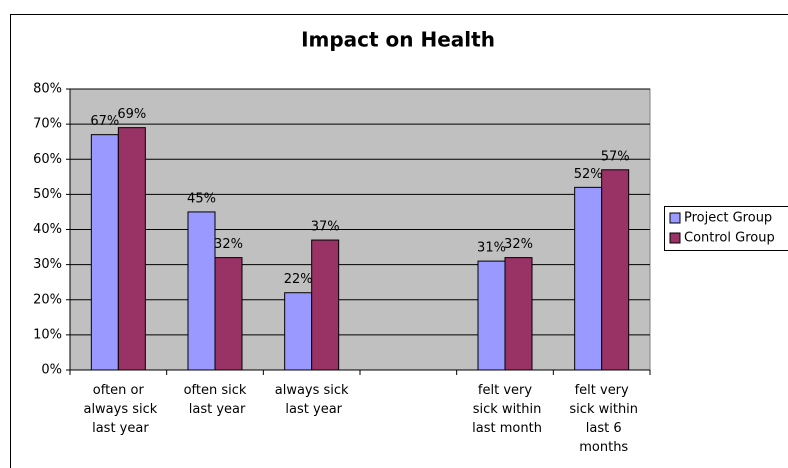  What do you see at coordinates (118, 409) in the screenshot?
I see `x-tick-label: often or always sick last year` at bounding box center [118, 409].